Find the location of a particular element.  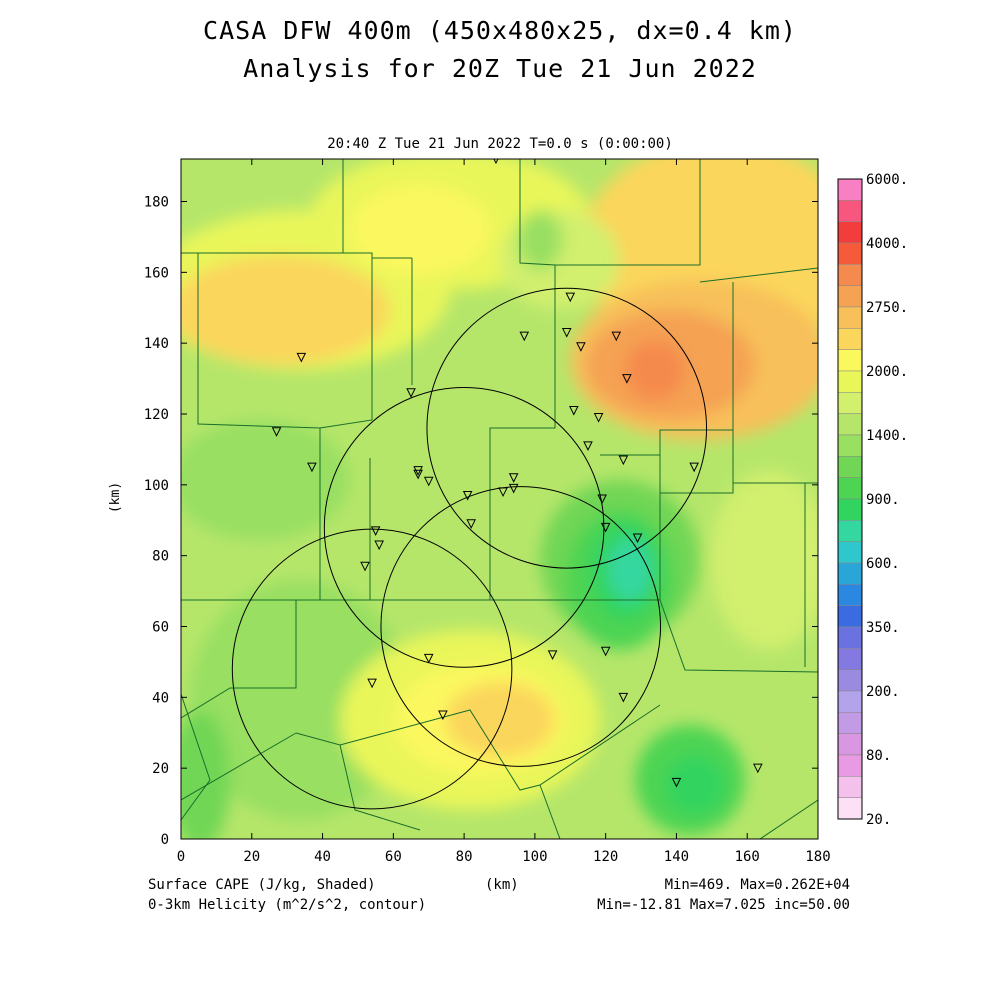

colorbar-frame is located at coordinates (850, 499).